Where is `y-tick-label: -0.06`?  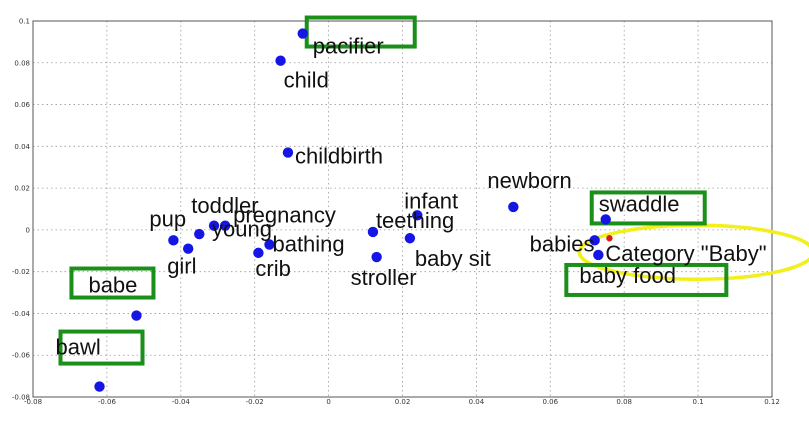 y-tick-label: -0.06 is located at coordinates (21, 356).